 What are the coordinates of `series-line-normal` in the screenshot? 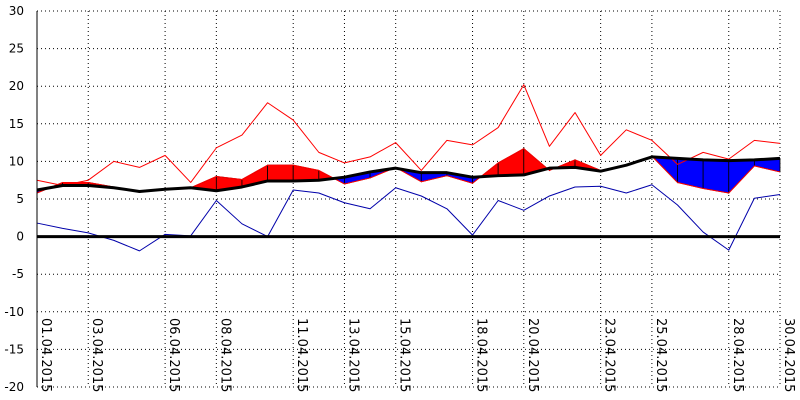 It's located at (408, 174).